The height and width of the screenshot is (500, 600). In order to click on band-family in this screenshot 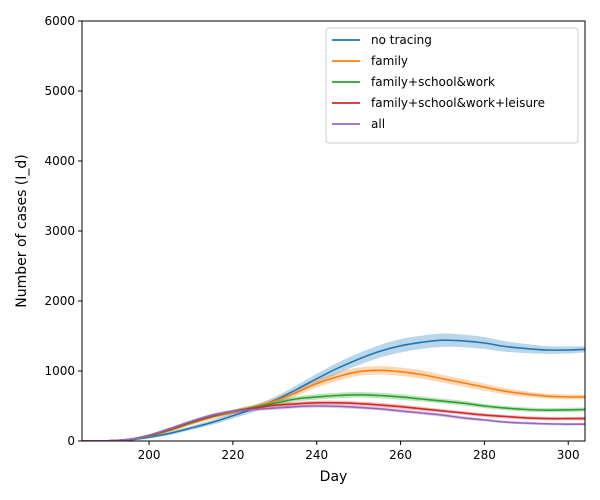, I will do `click(333, 403)`.